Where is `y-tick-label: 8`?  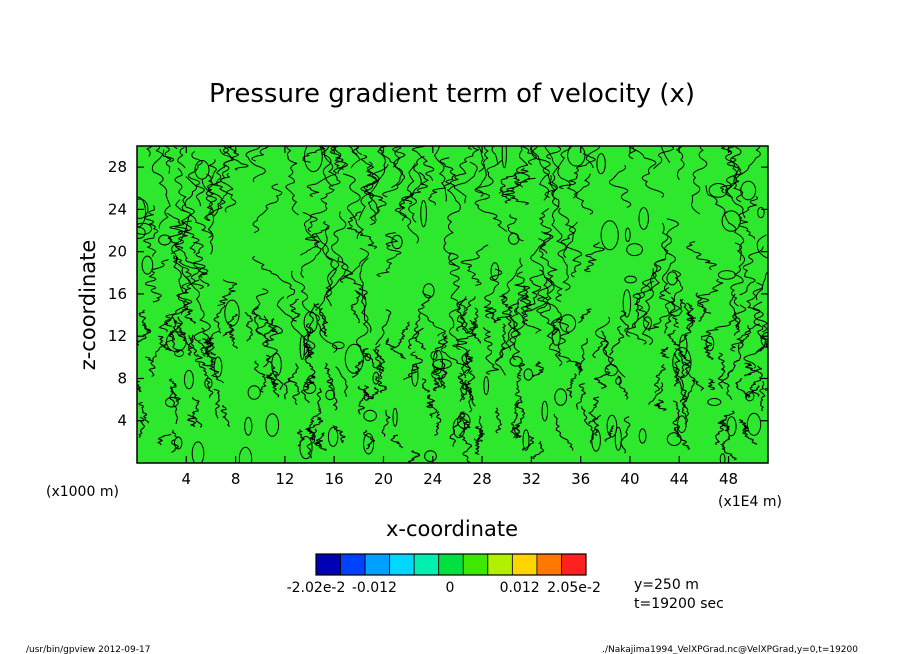
y-tick-label: 8 is located at coordinates (122, 378).